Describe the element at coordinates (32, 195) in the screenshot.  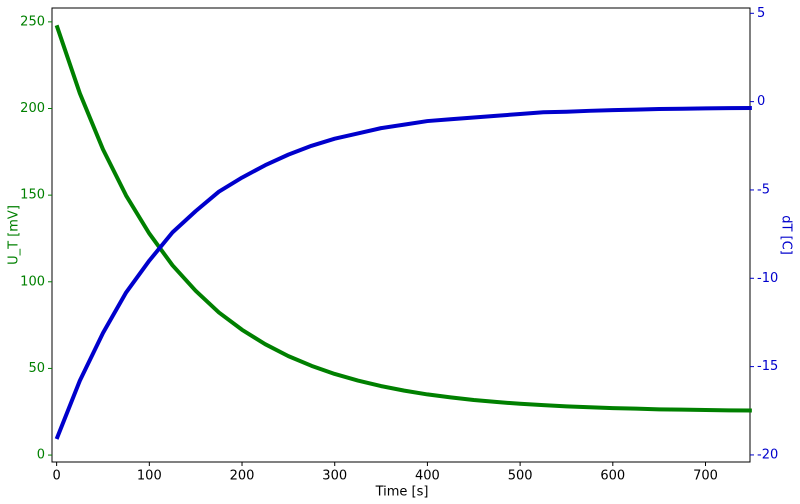
I see `y-tick-label: 150` at that location.